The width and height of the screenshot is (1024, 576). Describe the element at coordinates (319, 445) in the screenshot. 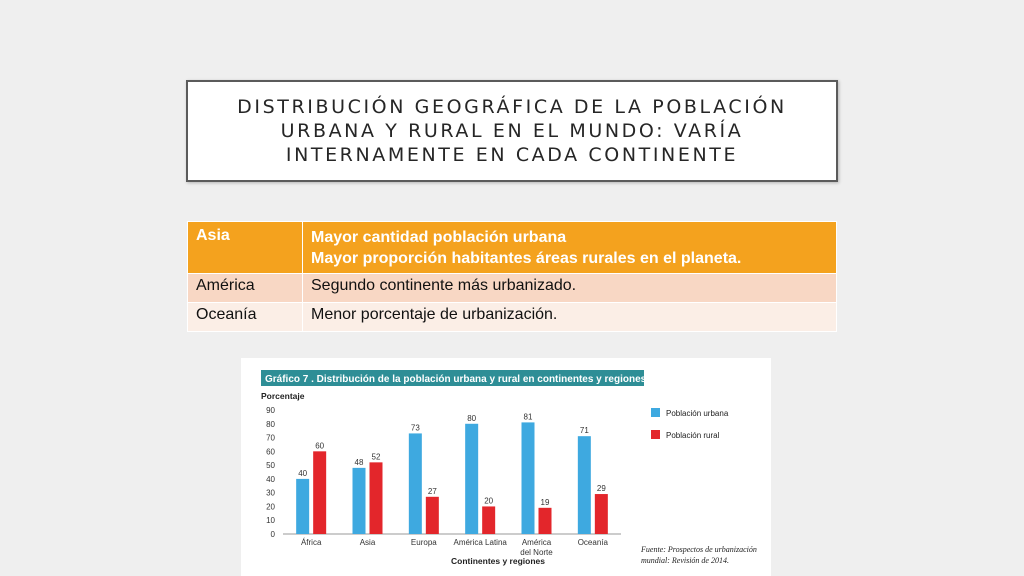

I see `data-label: 60` at that location.